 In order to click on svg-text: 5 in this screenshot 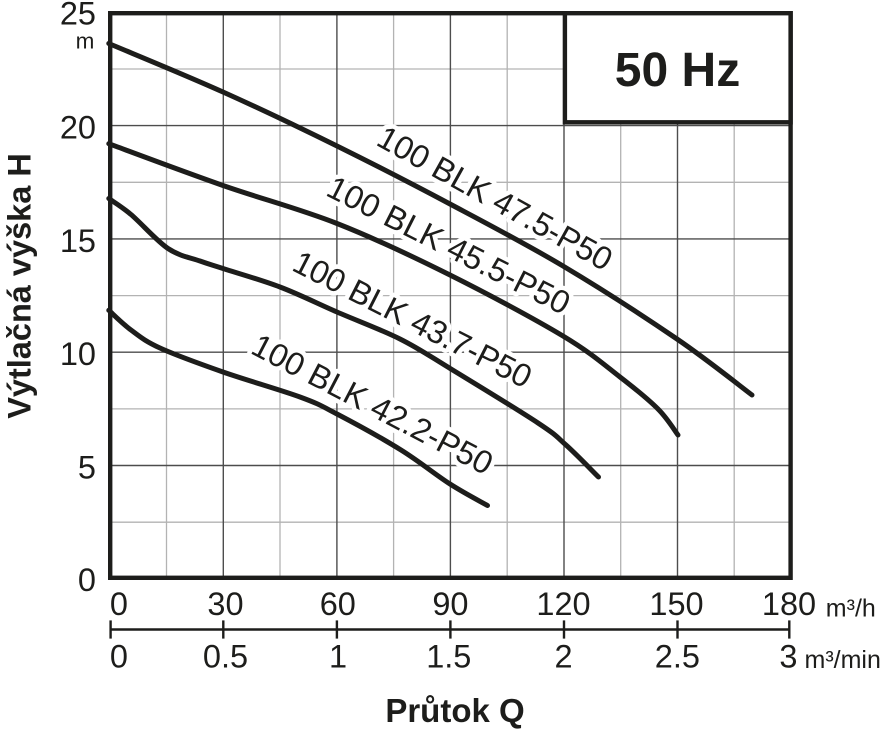, I will do `click(87, 467)`.